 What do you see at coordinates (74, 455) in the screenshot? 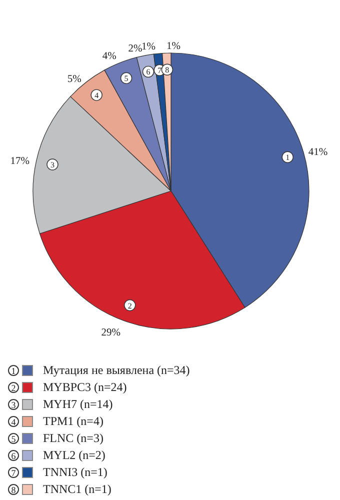
I see `legend-label: MYL2 (n=2)` at bounding box center [74, 455].